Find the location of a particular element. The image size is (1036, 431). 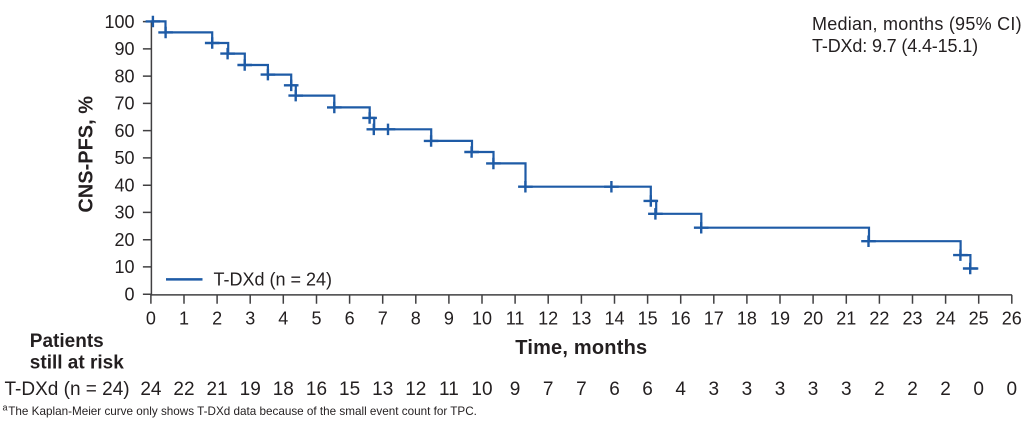

svg-text: 50 is located at coordinates (124, 158).